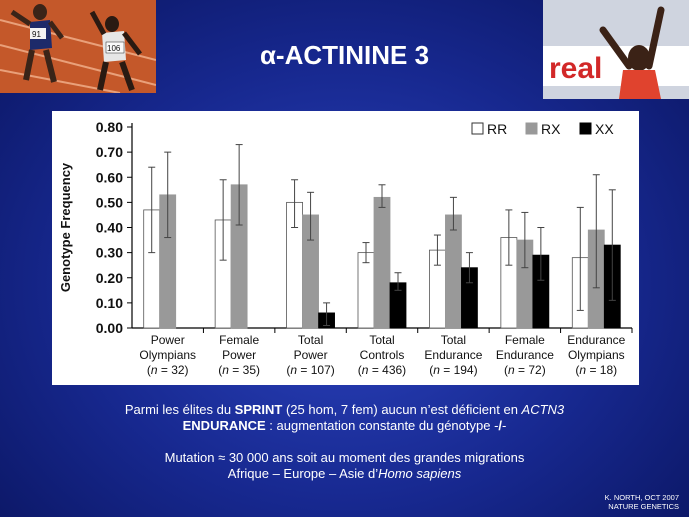 This screenshot has width=689, height=517. I want to click on banner-text: real, so click(575, 68).